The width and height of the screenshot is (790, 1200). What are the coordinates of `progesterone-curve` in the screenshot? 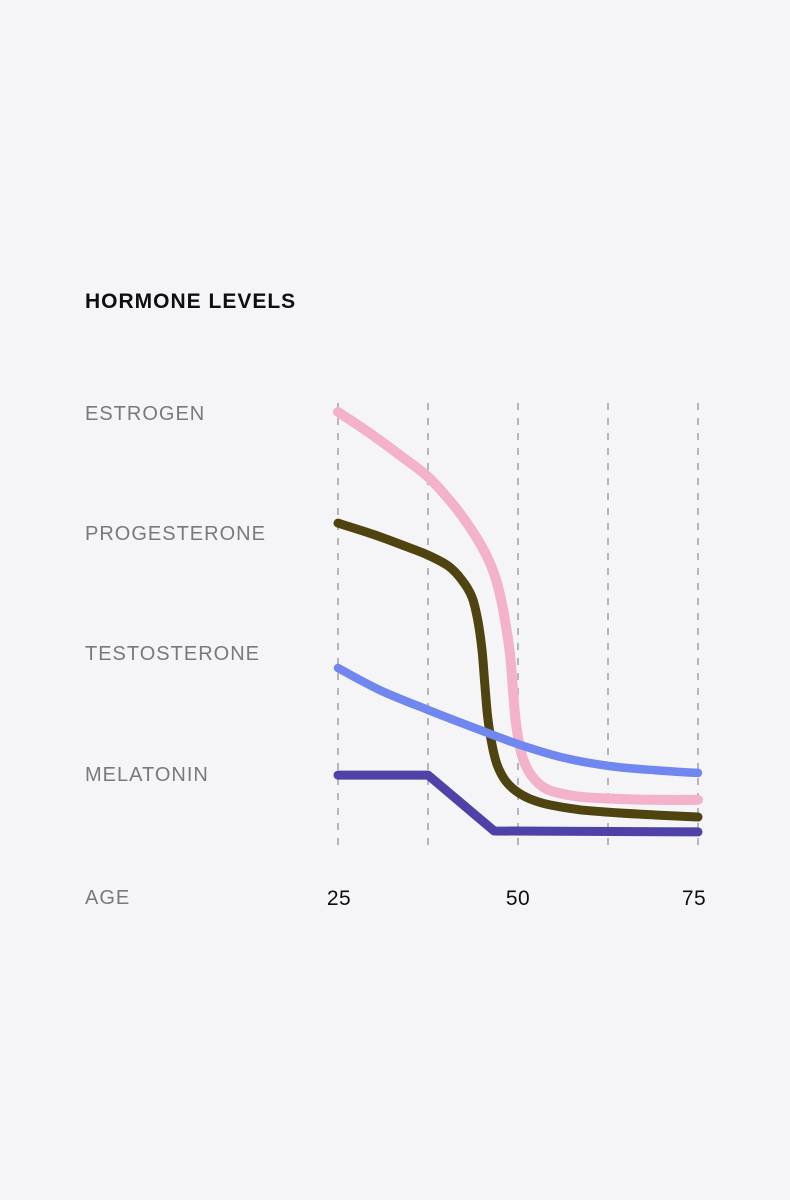 It's located at (518, 670).